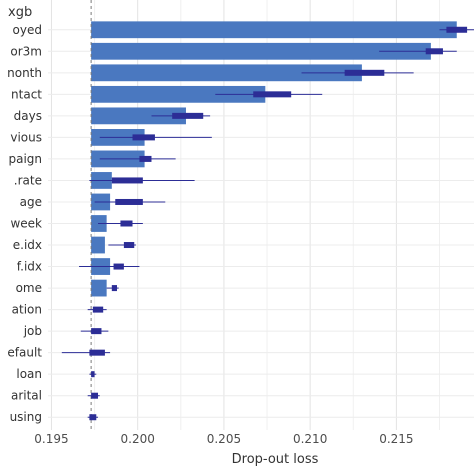  I want to click on x-tick-label: 0.200, so click(138, 439).